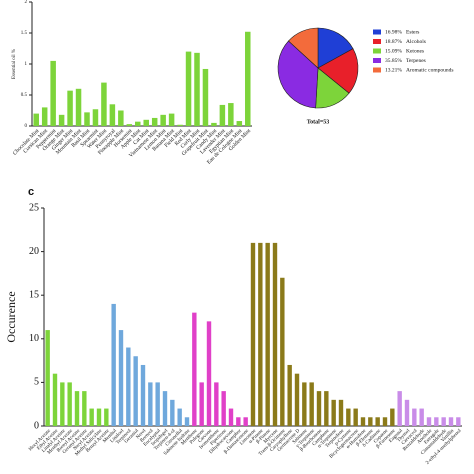 The height and width of the screenshot is (474, 474). I want to click on y-tick-label: 1, so click(26, 64).